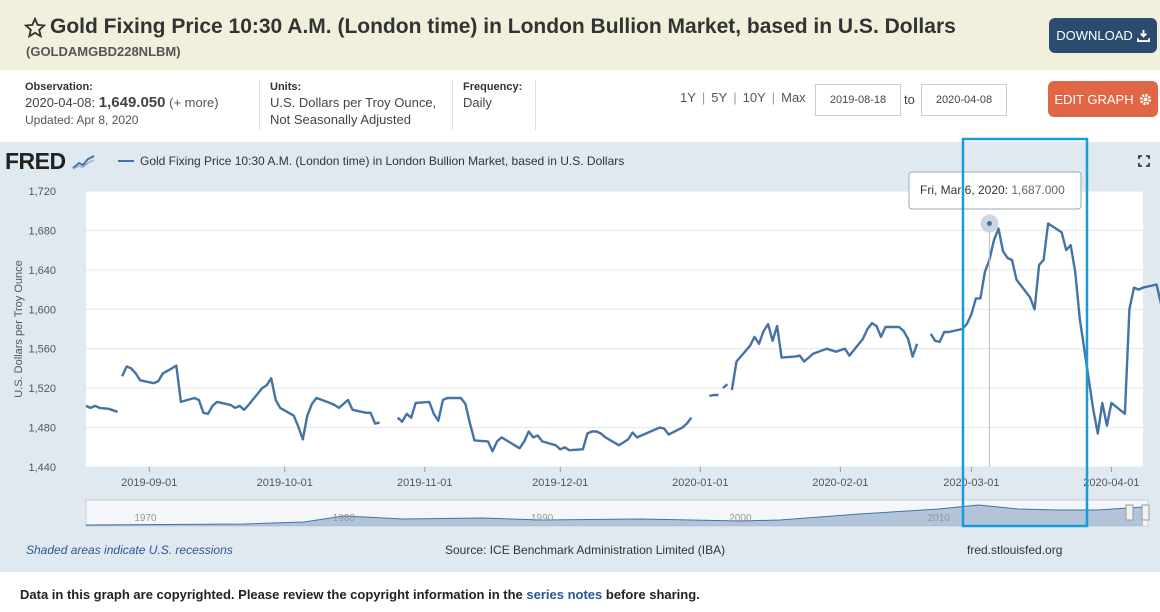  Describe the element at coordinates (964, 100) in the screenshot. I see `end-date-input: 2020-04-08` at that location.